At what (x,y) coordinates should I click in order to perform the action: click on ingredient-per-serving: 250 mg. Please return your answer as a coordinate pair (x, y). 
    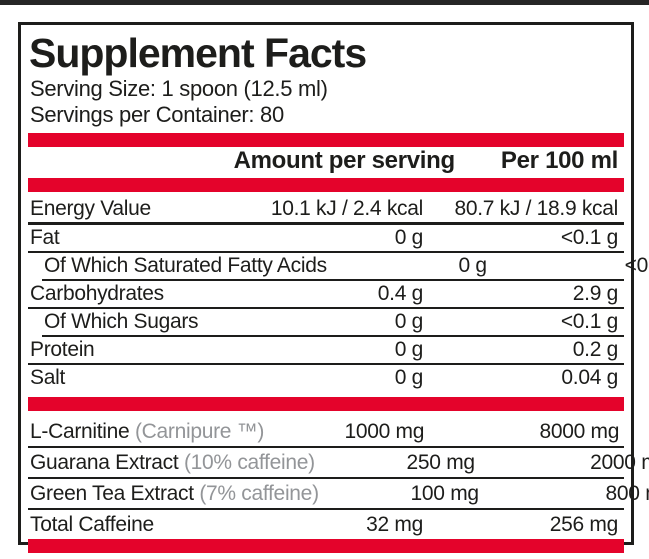
    Looking at the image, I should click on (441, 462).